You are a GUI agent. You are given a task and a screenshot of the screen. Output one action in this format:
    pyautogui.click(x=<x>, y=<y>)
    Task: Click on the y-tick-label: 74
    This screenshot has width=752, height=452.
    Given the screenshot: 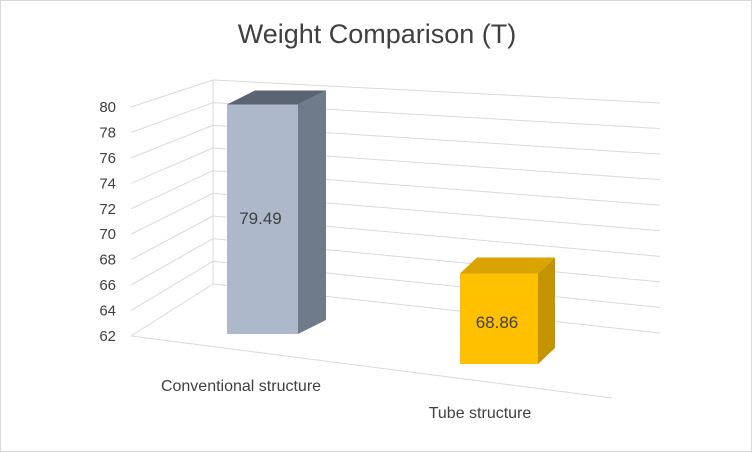 What is the action you would take?
    pyautogui.click(x=107, y=183)
    